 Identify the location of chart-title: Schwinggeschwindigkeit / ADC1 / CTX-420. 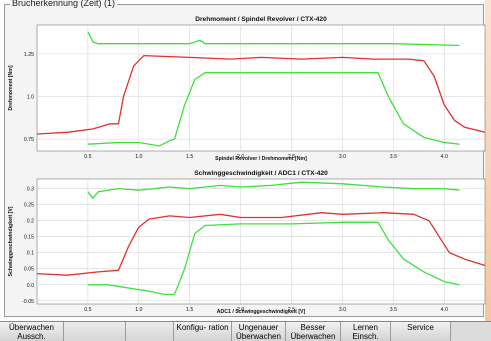
(261, 173).